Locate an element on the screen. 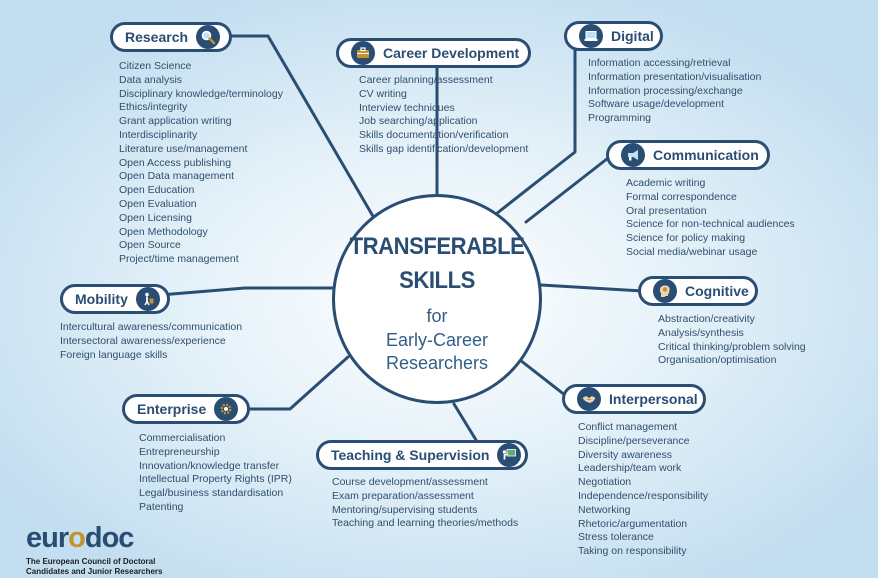  category-mobility: Mobility is located at coordinates (115, 299).